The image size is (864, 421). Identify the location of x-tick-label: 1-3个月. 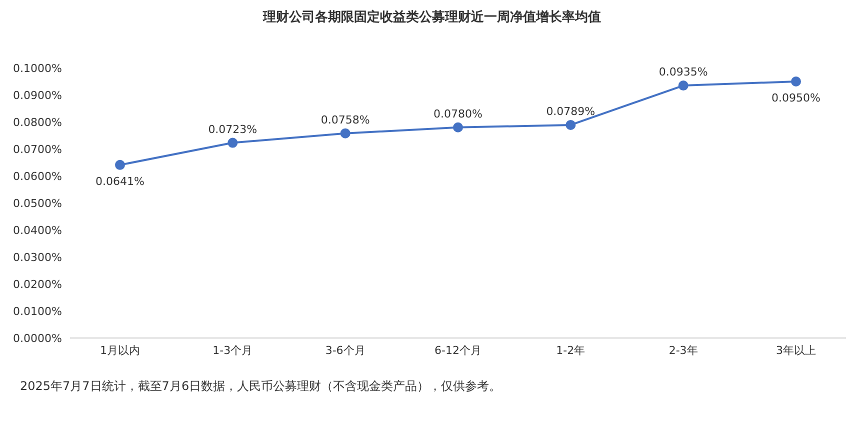
(232, 350).